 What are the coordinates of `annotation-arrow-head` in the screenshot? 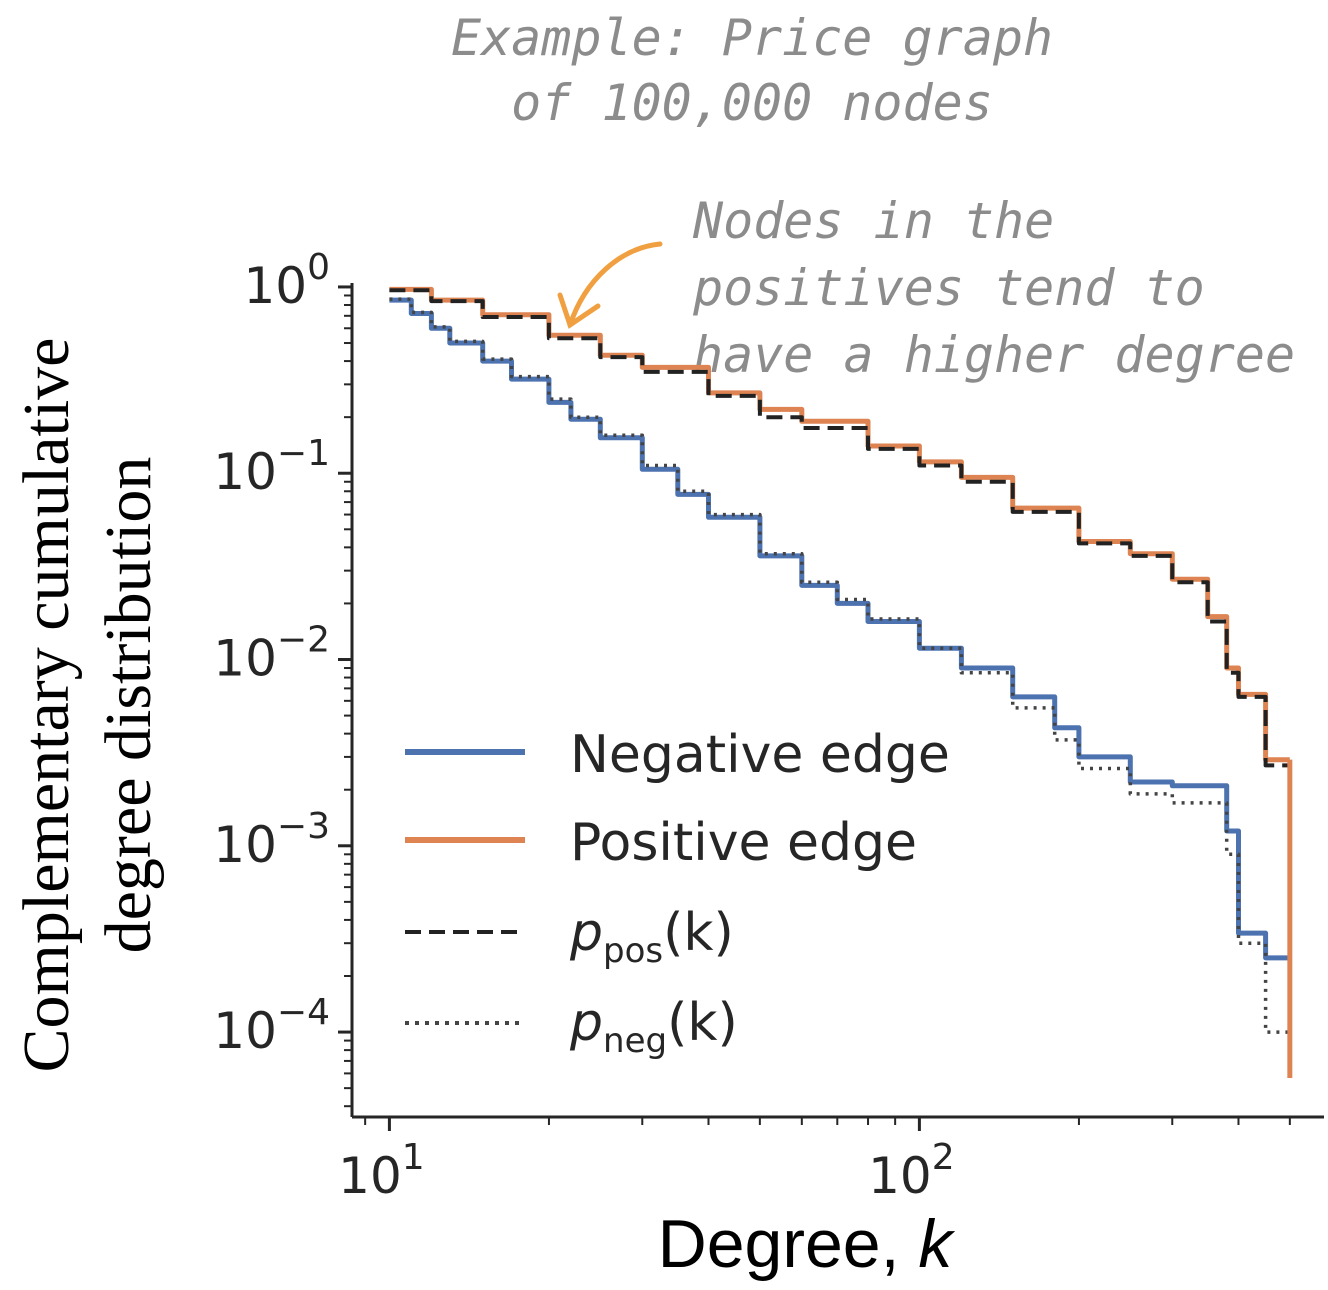 It's located at (579, 310).